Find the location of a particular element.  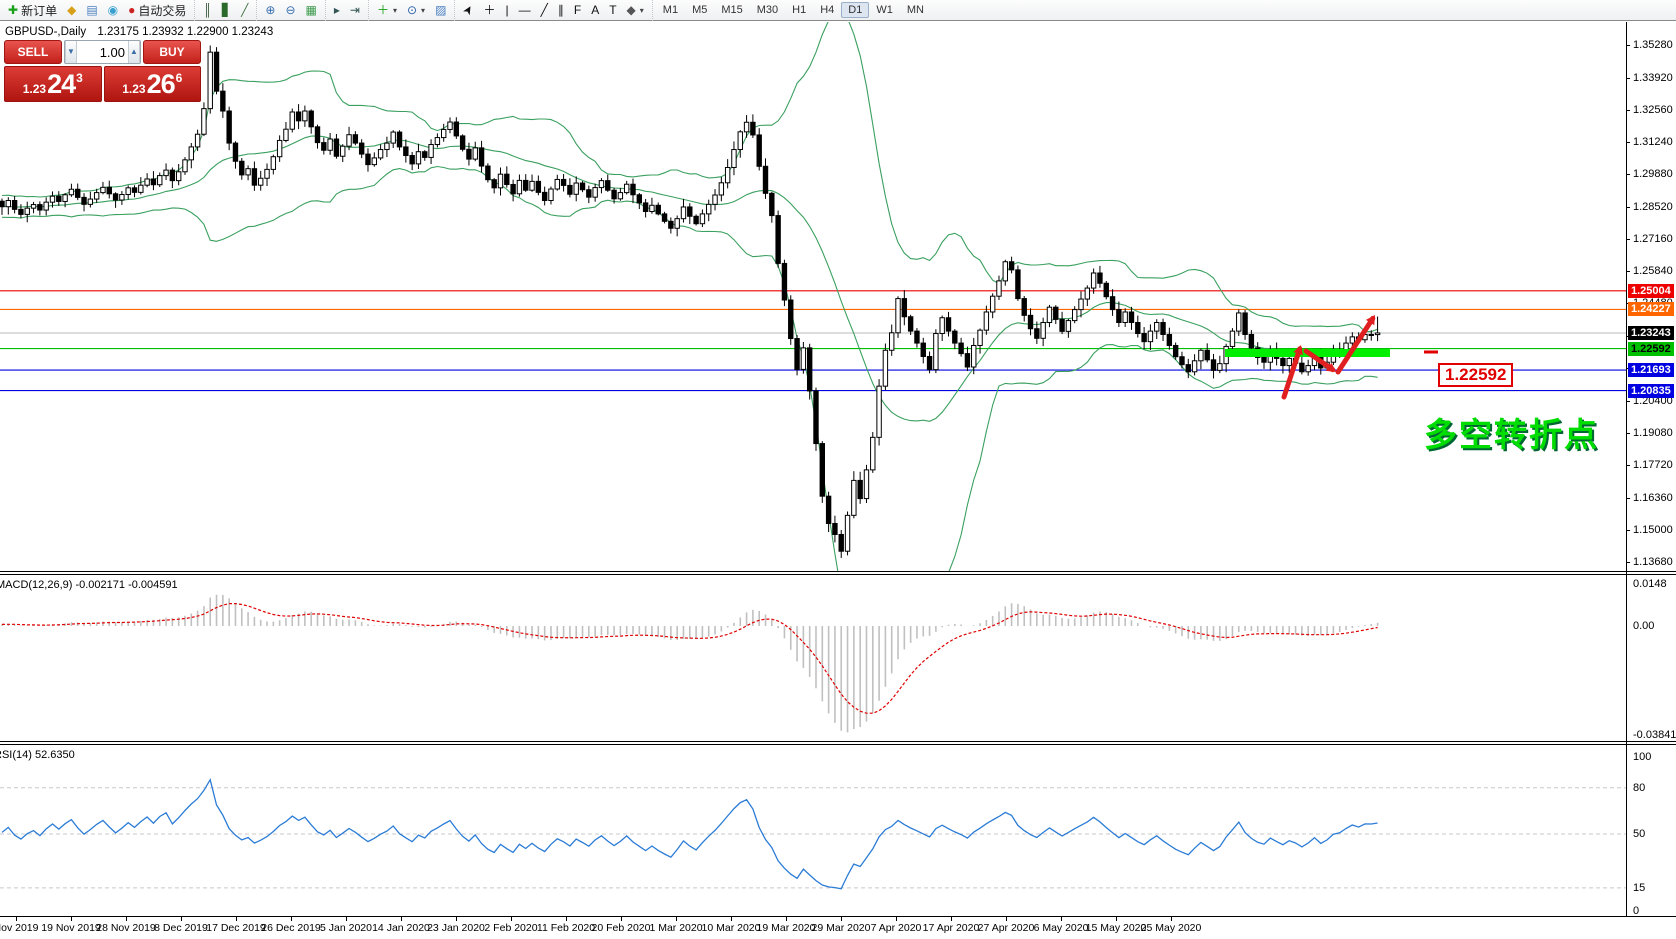

new-order-button: ✚ 新订单 is located at coordinates (32, 10).